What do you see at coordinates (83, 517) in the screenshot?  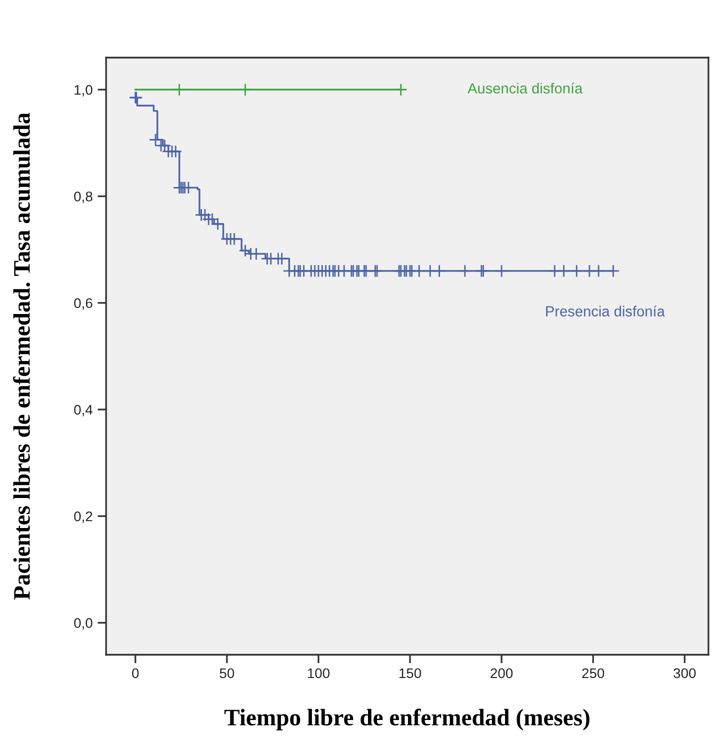 I see `y-tick-label: 0,2` at bounding box center [83, 517].